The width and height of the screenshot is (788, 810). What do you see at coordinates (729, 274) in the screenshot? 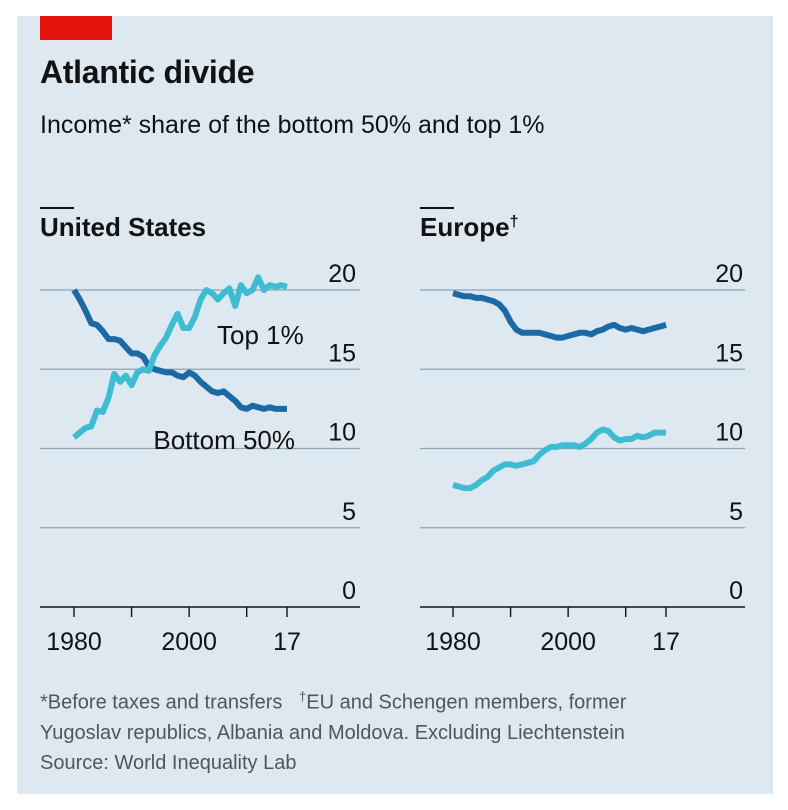
I see `europe-ytick-label-20: 20` at bounding box center [729, 274].